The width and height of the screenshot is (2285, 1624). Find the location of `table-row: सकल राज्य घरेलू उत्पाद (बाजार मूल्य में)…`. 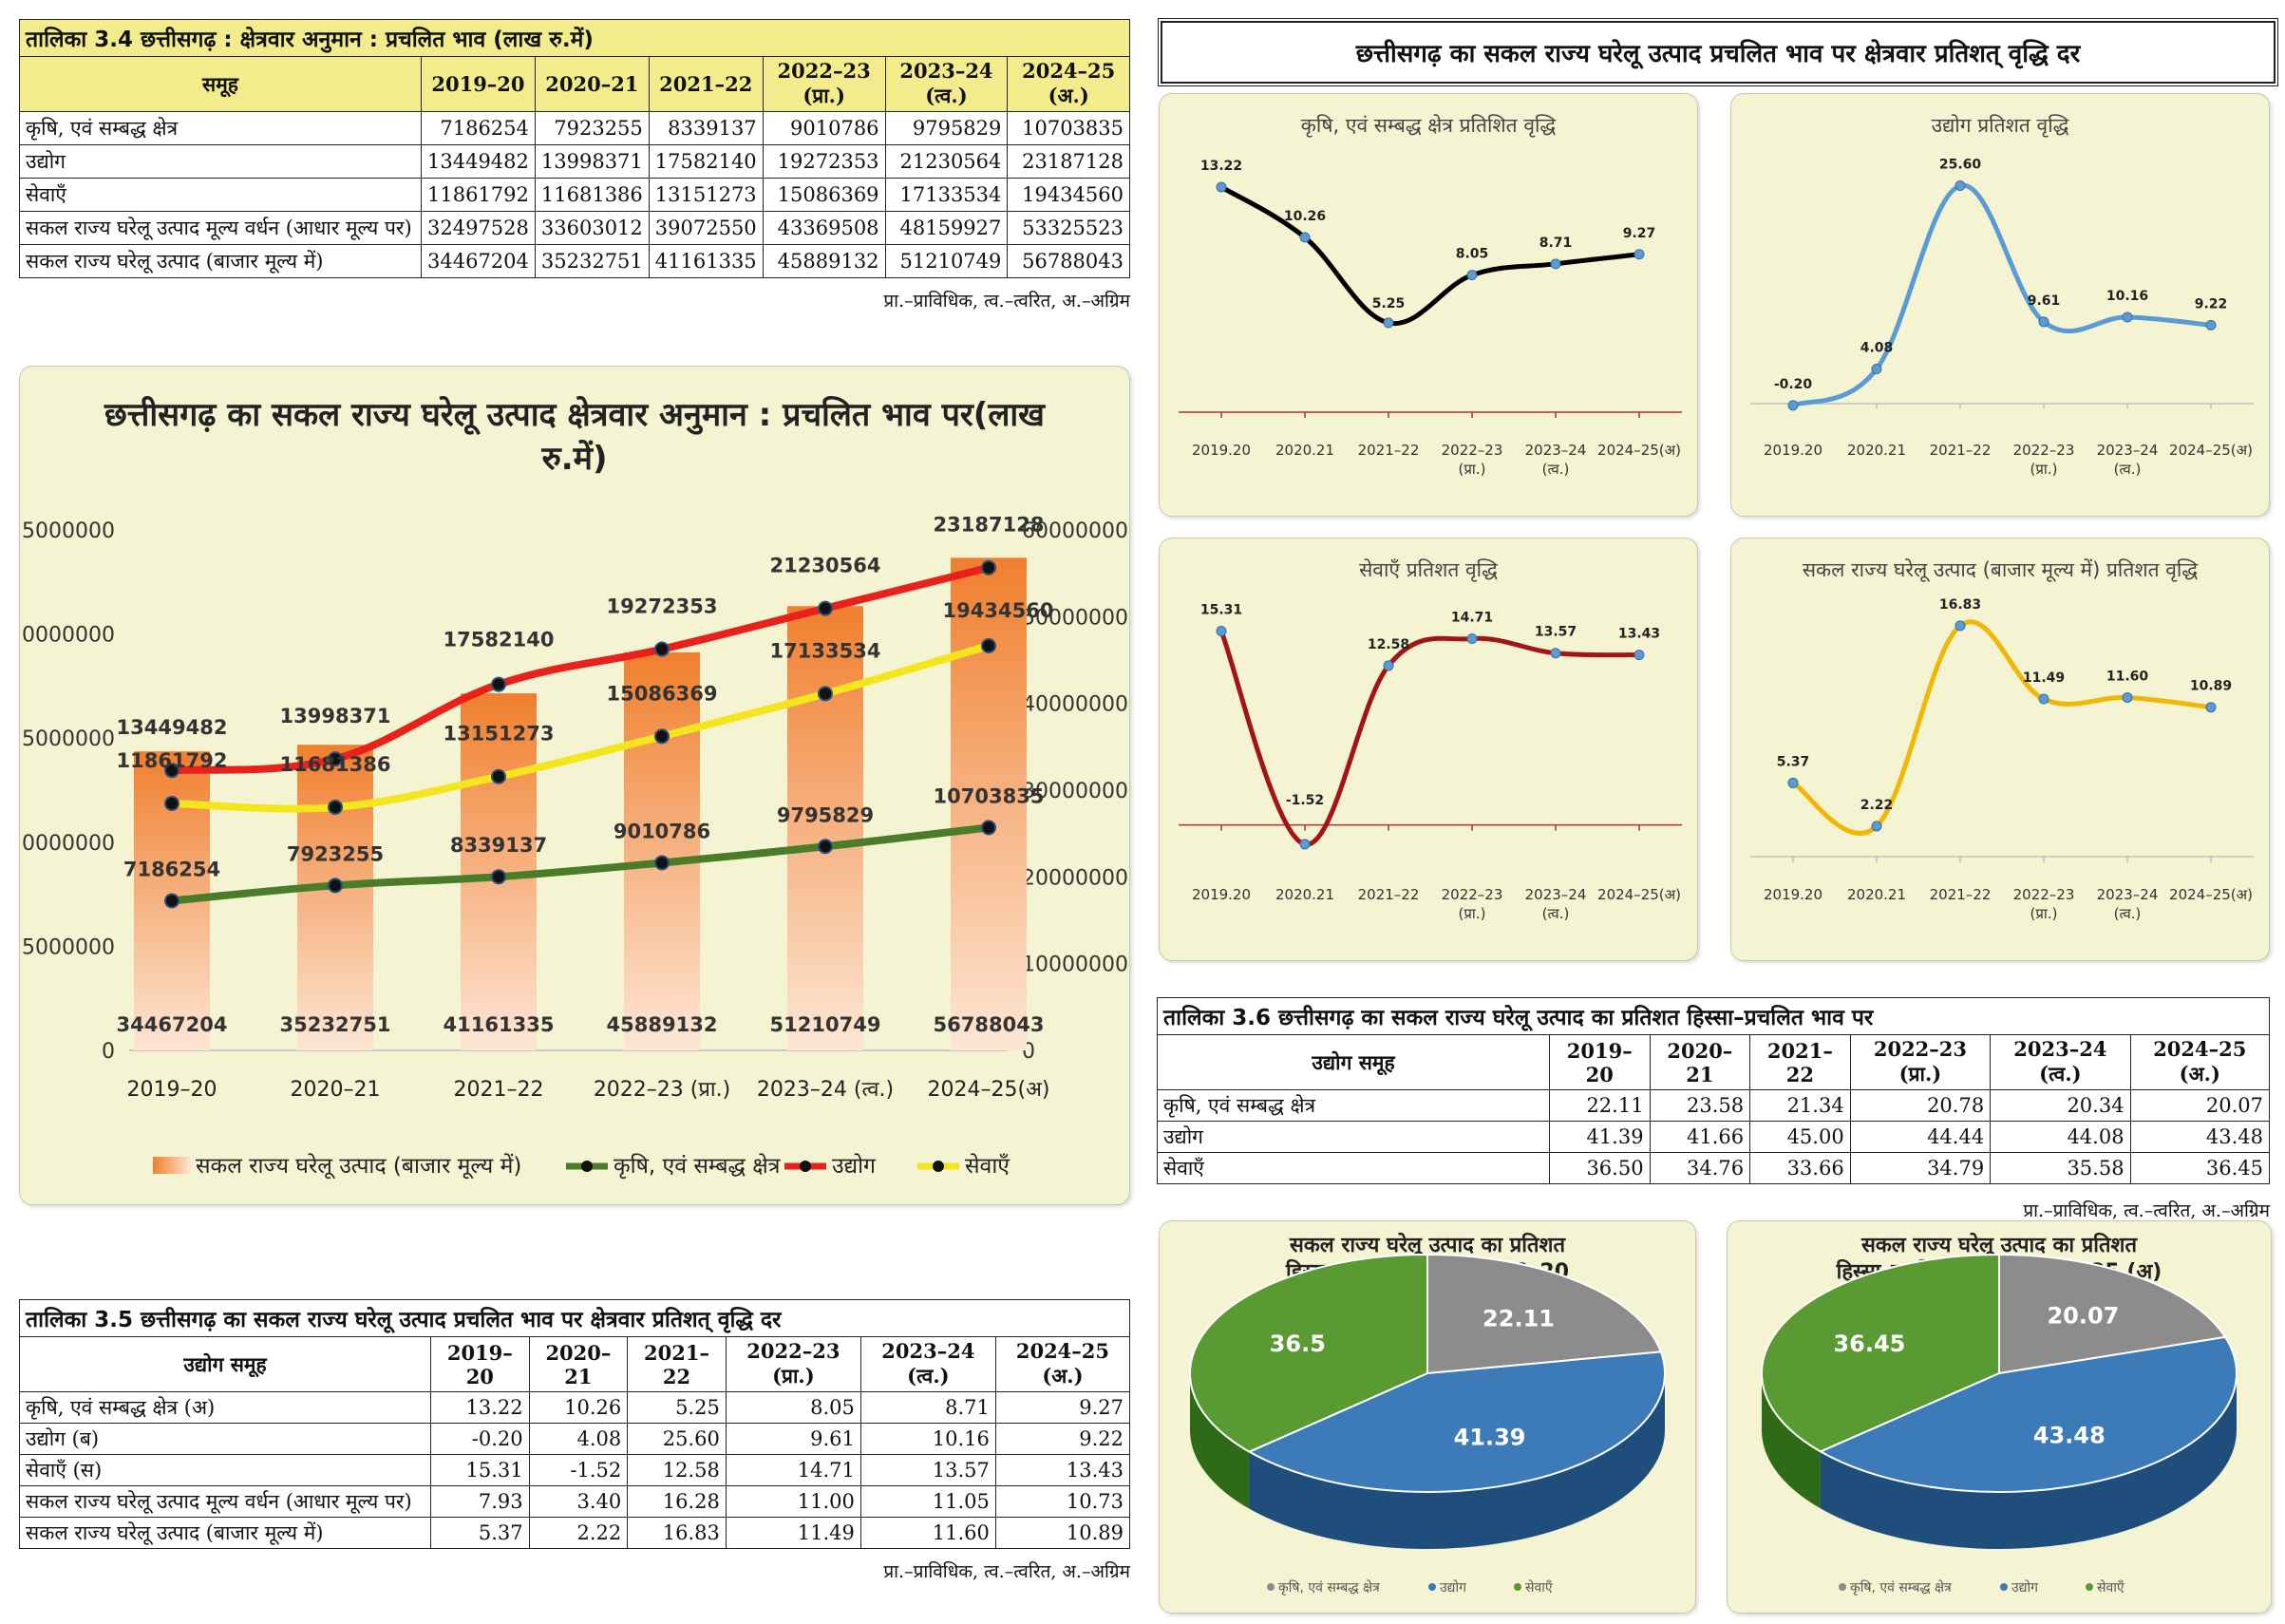

table-row: सकल राज्य घरेलू उत्पाद (बाजार मूल्य में)… is located at coordinates (575, 1533).